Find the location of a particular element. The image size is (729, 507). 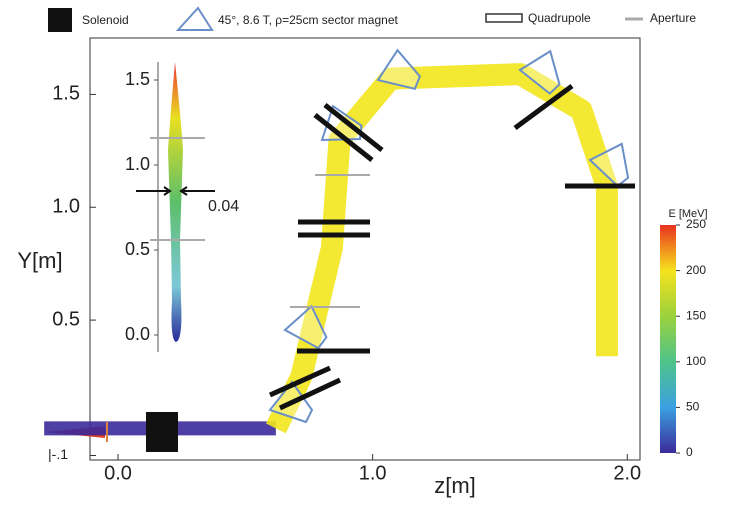

colorbar-tick-label: 0 is located at coordinates (689, 452).